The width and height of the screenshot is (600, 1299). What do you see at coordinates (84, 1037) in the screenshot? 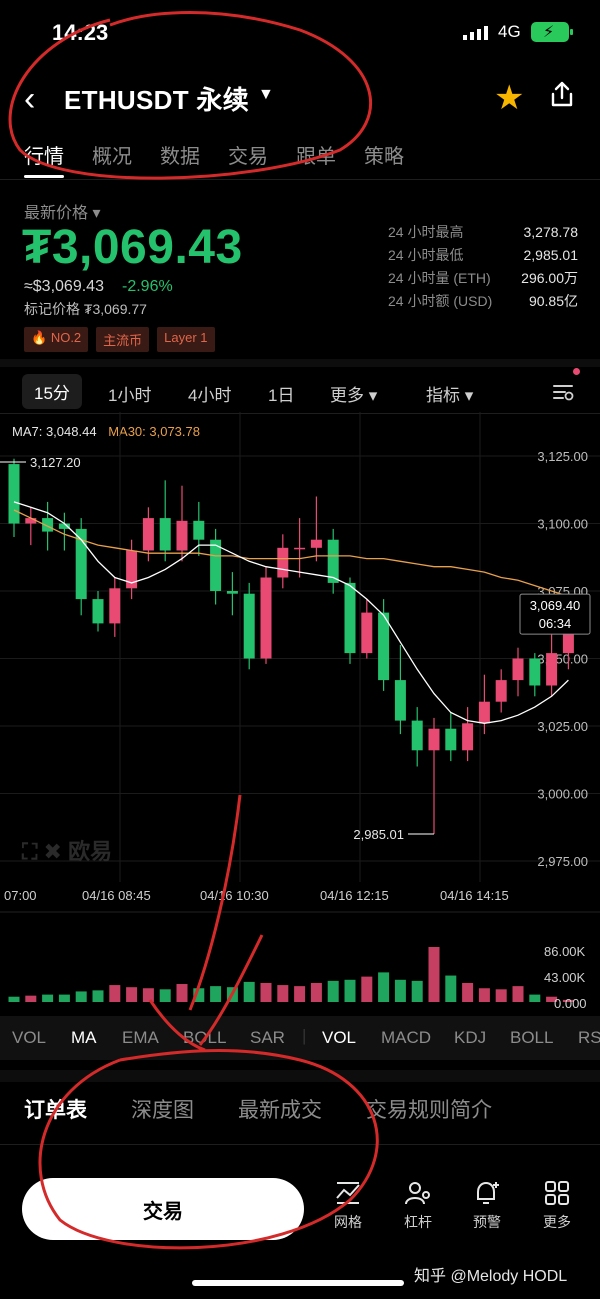
I see `ind-ma: MA` at bounding box center [84, 1037].